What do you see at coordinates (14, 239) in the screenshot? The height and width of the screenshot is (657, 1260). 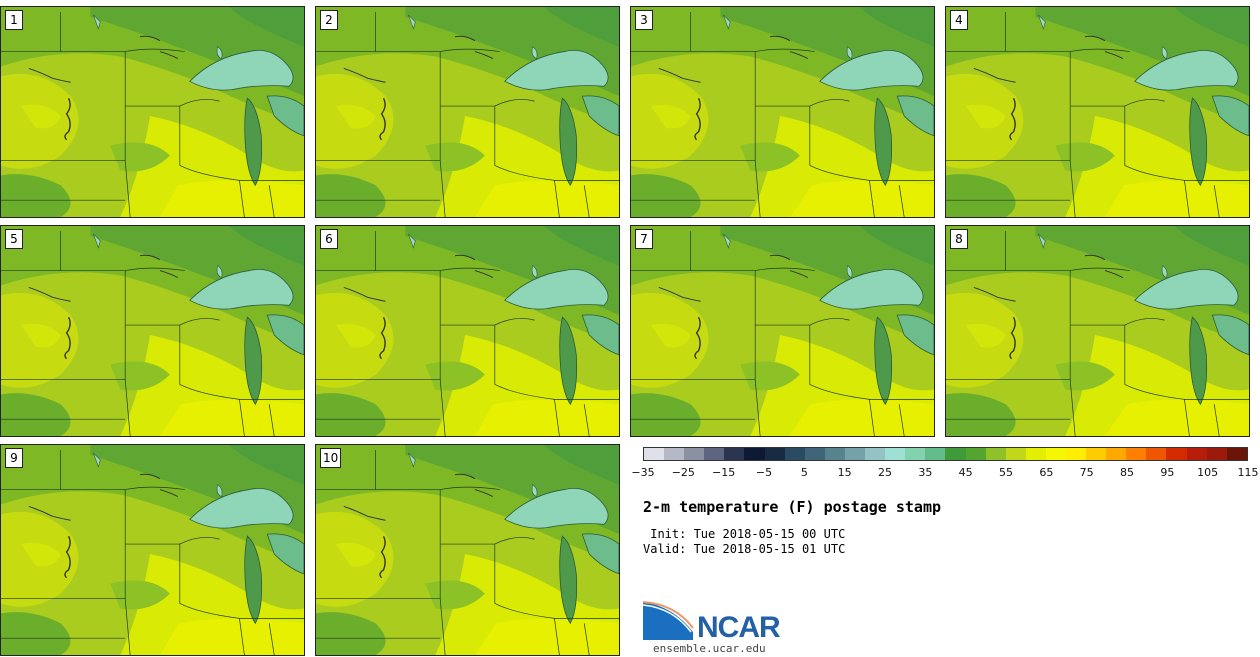 I see `panel-number: 5` at bounding box center [14, 239].